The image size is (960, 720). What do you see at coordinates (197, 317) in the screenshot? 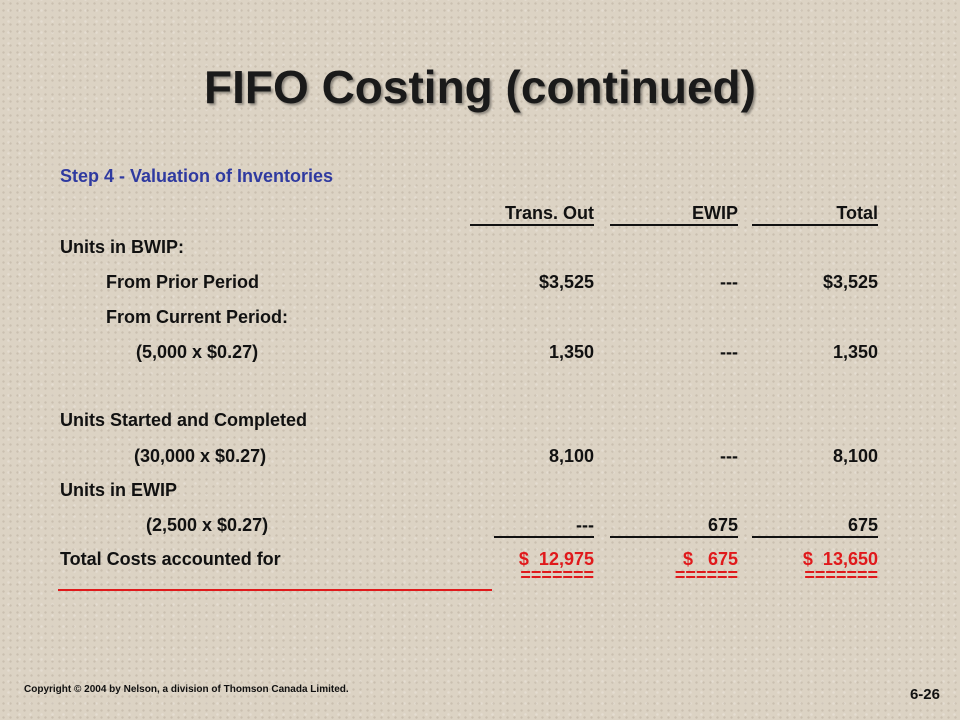
I see `label-from-current: From Current Period:` at bounding box center [197, 317].